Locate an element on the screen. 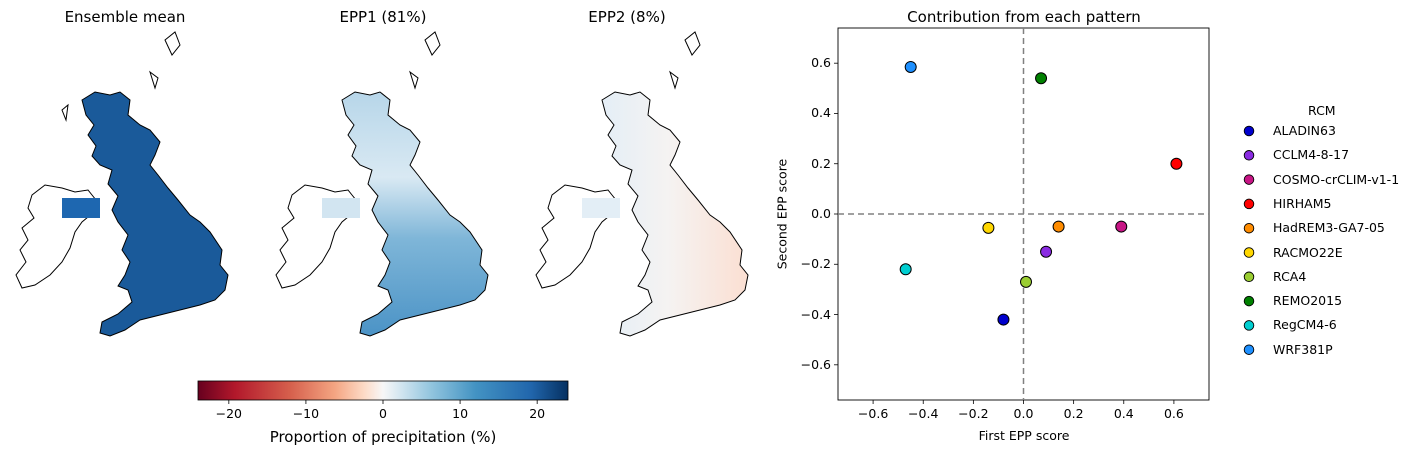 The image size is (1427, 454). y-tick-label: 0.4 is located at coordinates (821, 113).